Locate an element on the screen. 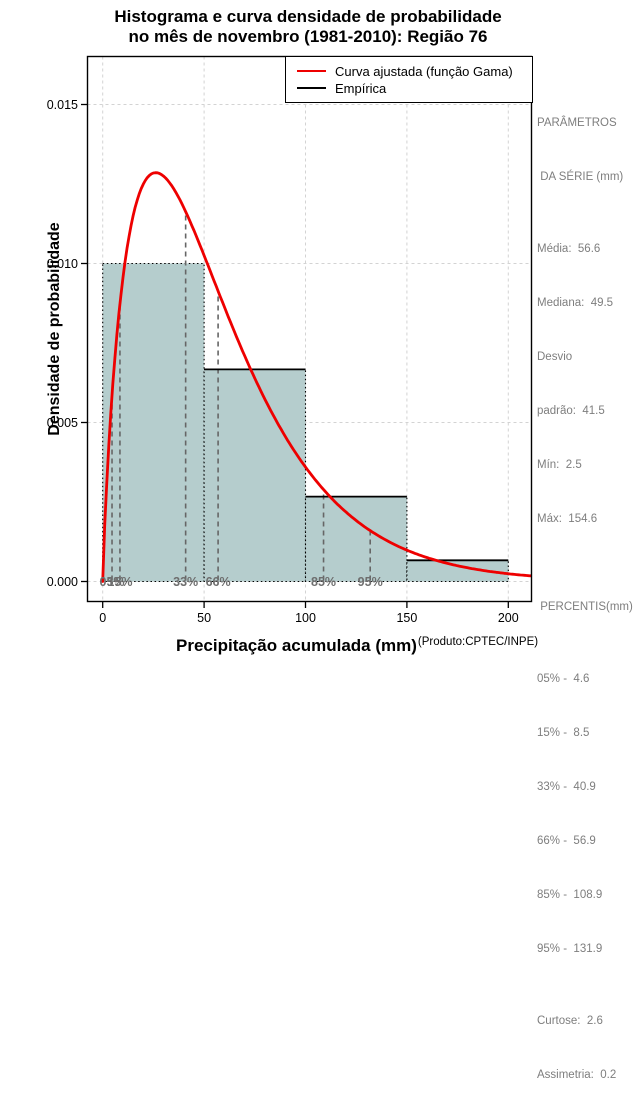  percentile-stat-line: 66% - 56.9 is located at coordinates (566, 841).